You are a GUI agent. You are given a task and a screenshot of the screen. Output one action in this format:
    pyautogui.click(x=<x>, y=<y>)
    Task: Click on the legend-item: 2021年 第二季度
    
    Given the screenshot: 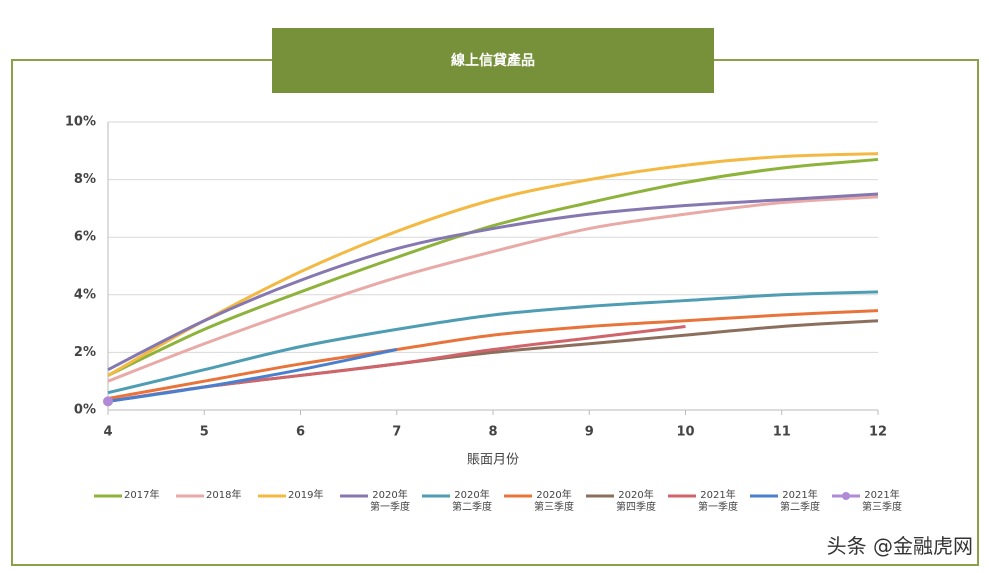 What is the action you would take?
    pyautogui.click(x=789, y=502)
    